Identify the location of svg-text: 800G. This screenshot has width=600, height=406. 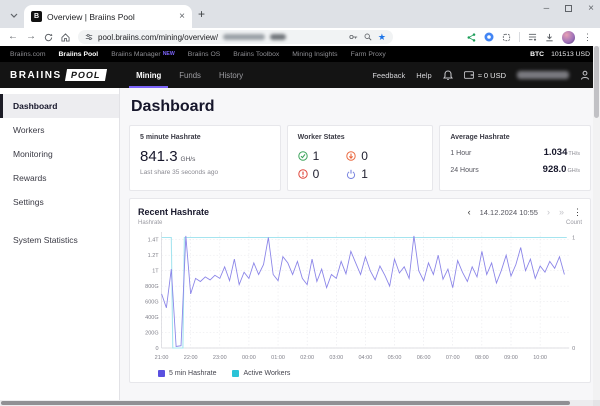
(151, 287).